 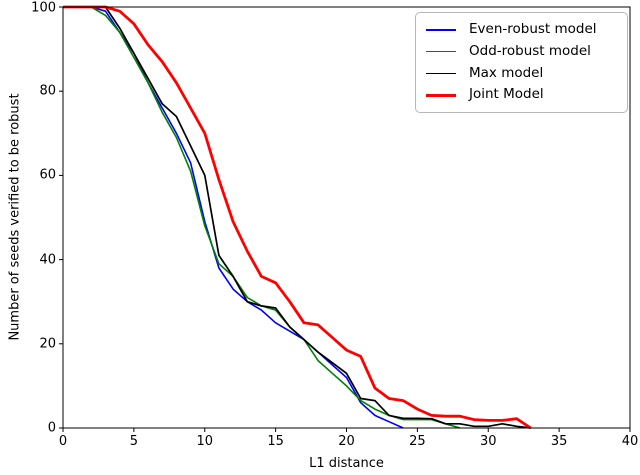 I want to click on y-tick-label: 60, so click(x=47, y=175).